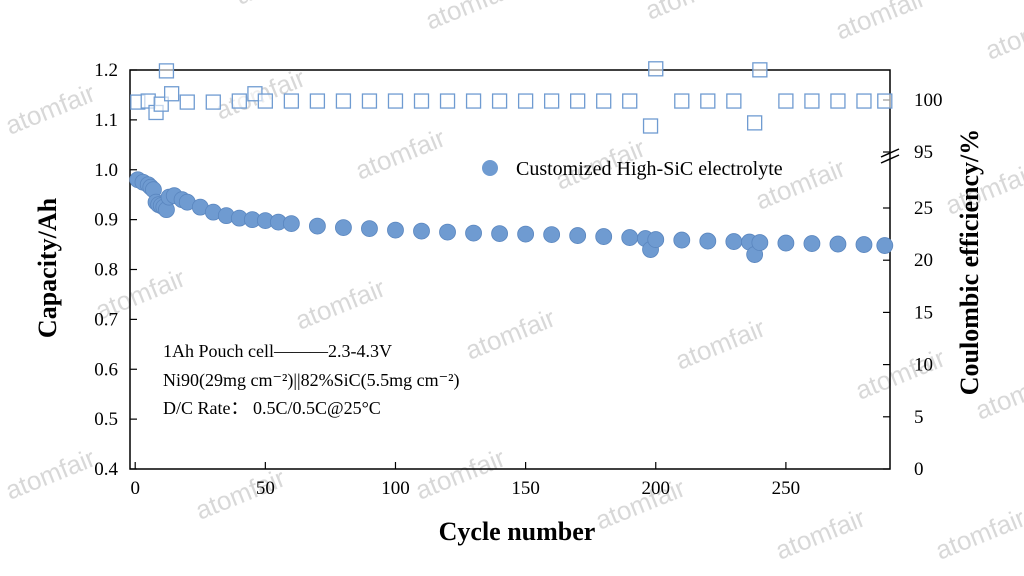 The image size is (1024, 576). Describe the element at coordinates (923, 152) in the screenshot. I see `right-tick-label: 95` at that location.